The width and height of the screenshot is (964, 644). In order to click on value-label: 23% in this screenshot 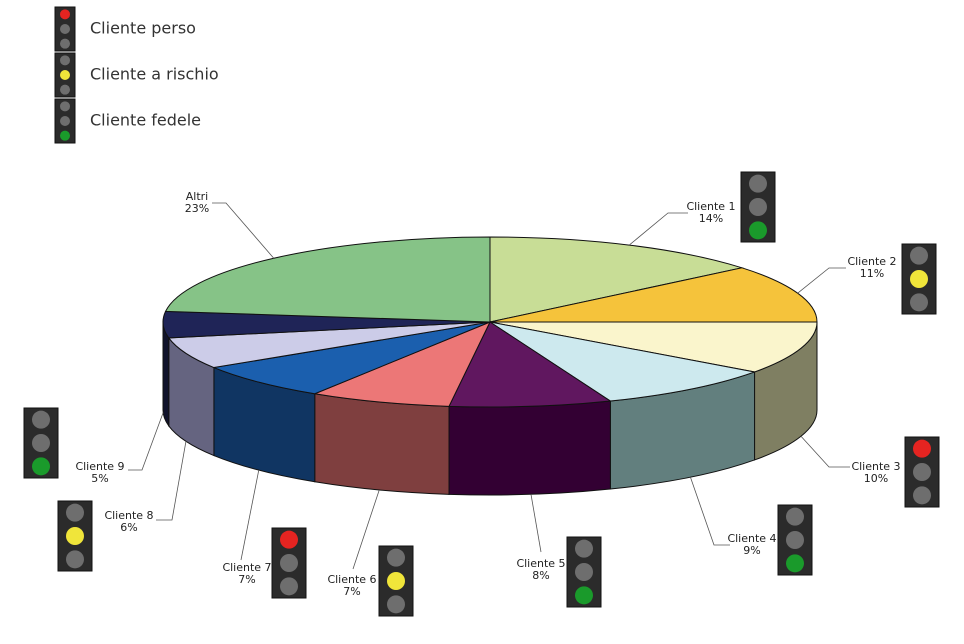, I will do `click(197, 208)`.